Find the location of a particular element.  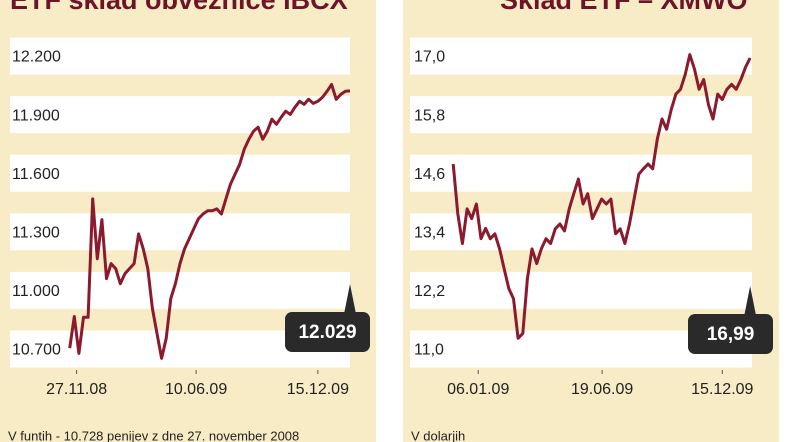

y-tick-label: 11.600 is located at coordinates (36, 174).